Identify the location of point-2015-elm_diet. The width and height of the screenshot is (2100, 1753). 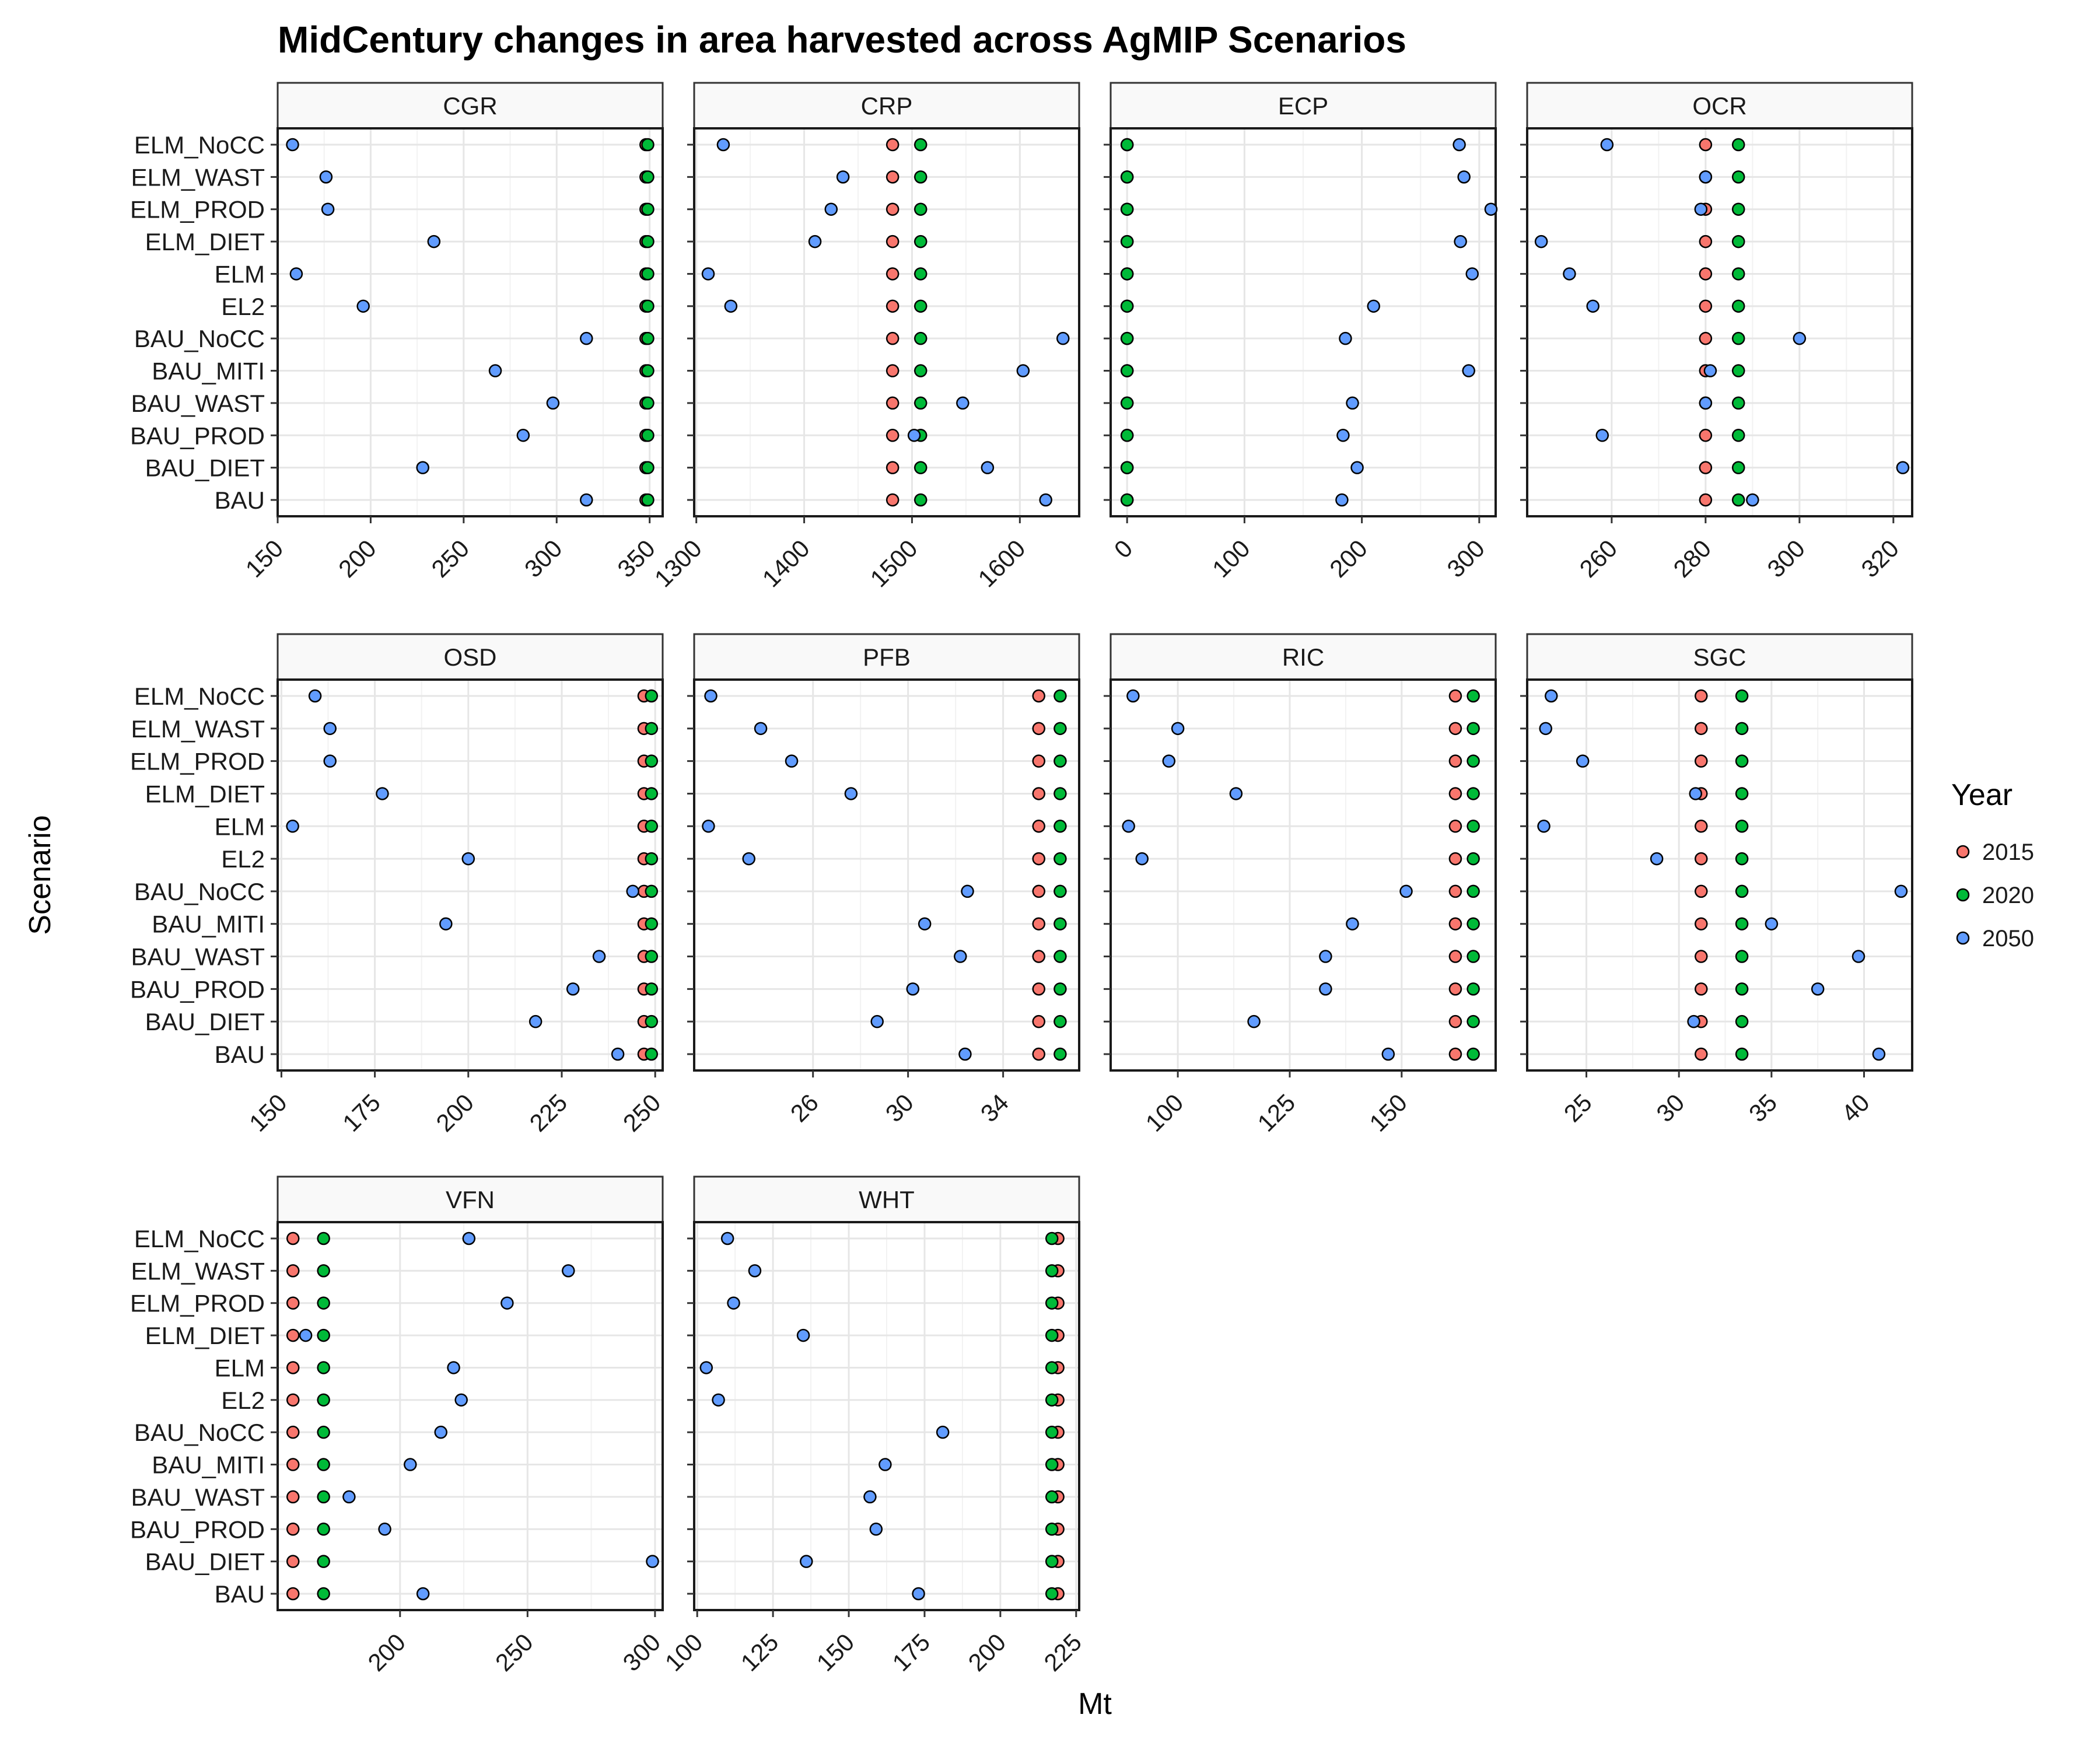
(293, 1335).